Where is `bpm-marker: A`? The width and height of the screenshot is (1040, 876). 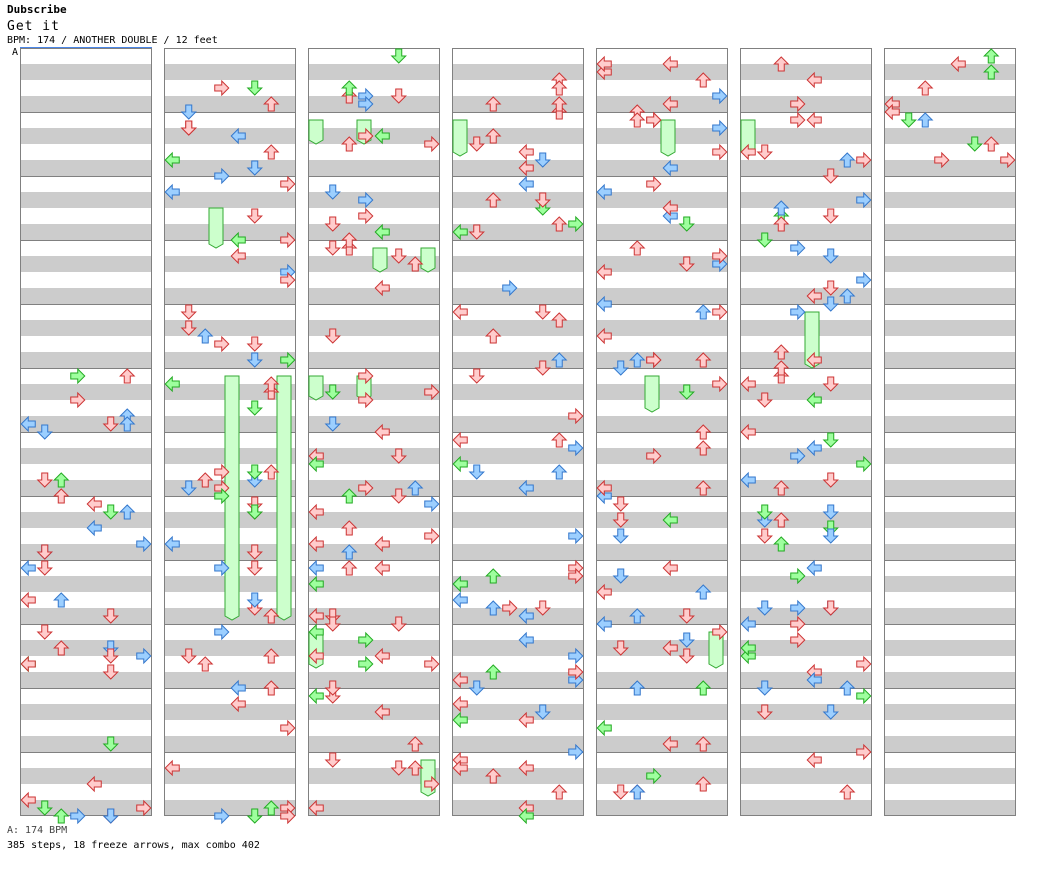 bpm-marker: A is located at coordinates (15, 52).